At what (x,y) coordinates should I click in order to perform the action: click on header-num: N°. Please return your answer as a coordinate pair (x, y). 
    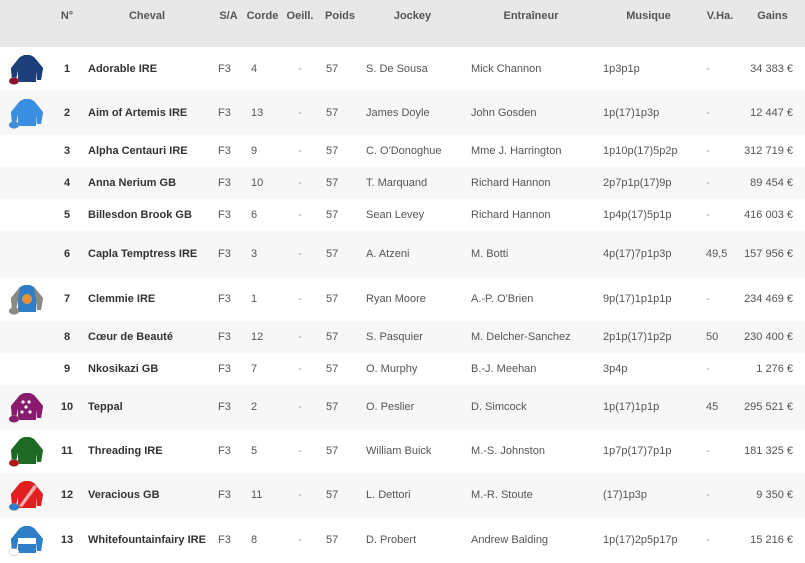
    Looking at the image, I should click on (67, 16).